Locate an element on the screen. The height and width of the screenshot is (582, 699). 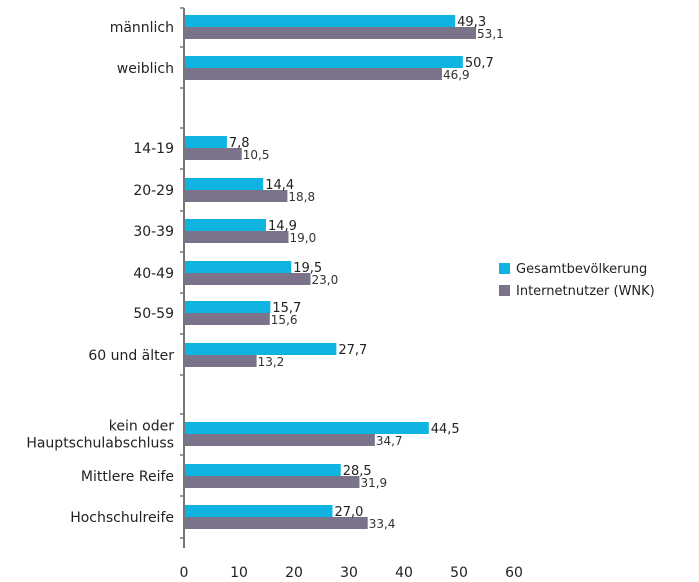
data-label-internetnutzer: 31,9 is located at coordinates (373, 483).